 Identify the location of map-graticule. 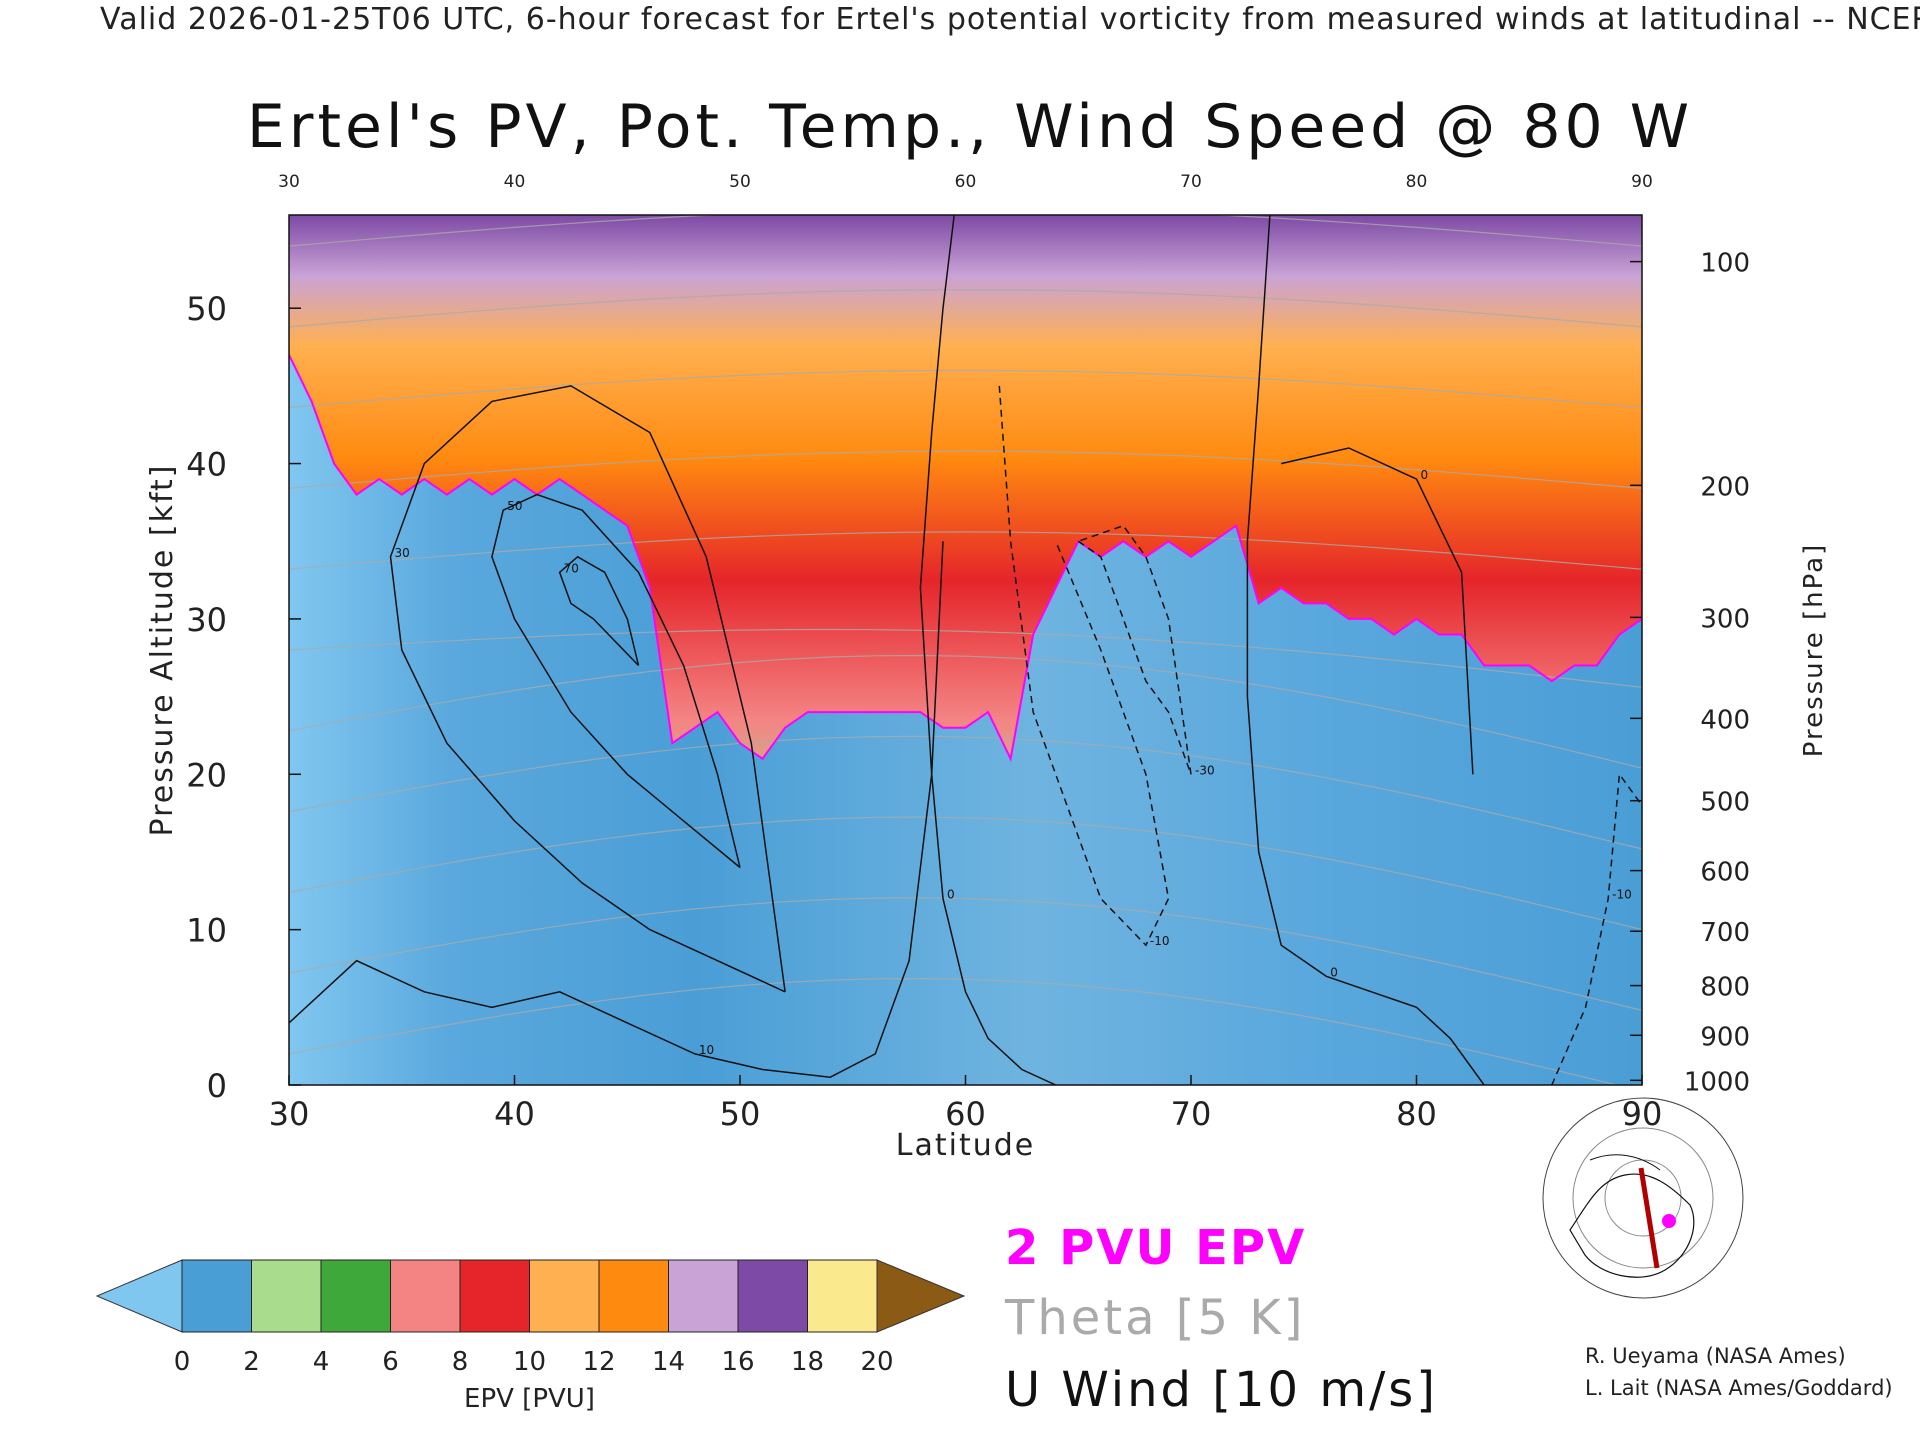
(1643, 1198).